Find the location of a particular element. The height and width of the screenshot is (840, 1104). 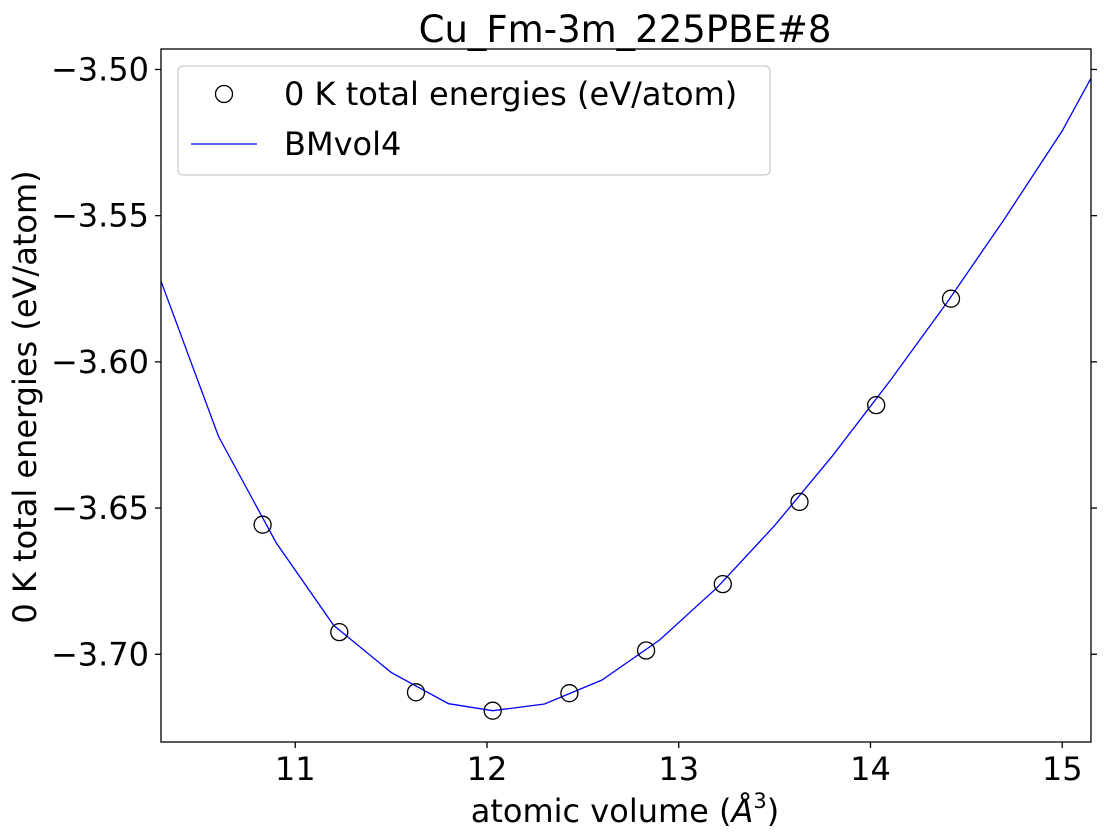

legend-marker-icon is located at coordinates (224, 94).